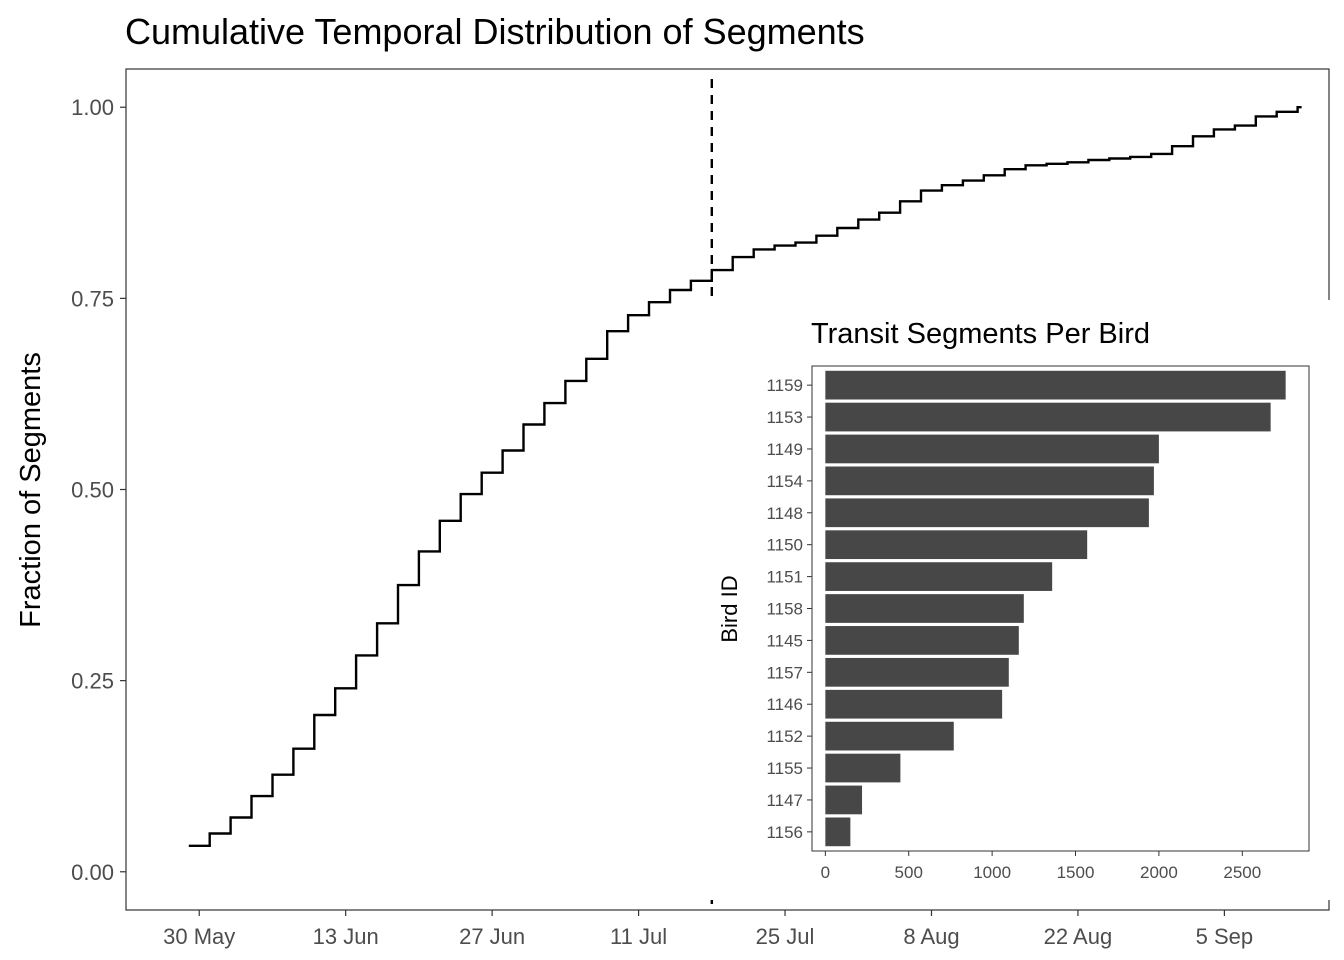  What do you see at coordinates (784, 513) in the screenshot?
I see `inset-y-tick-label: 1148` at bounding box center [784, 513].